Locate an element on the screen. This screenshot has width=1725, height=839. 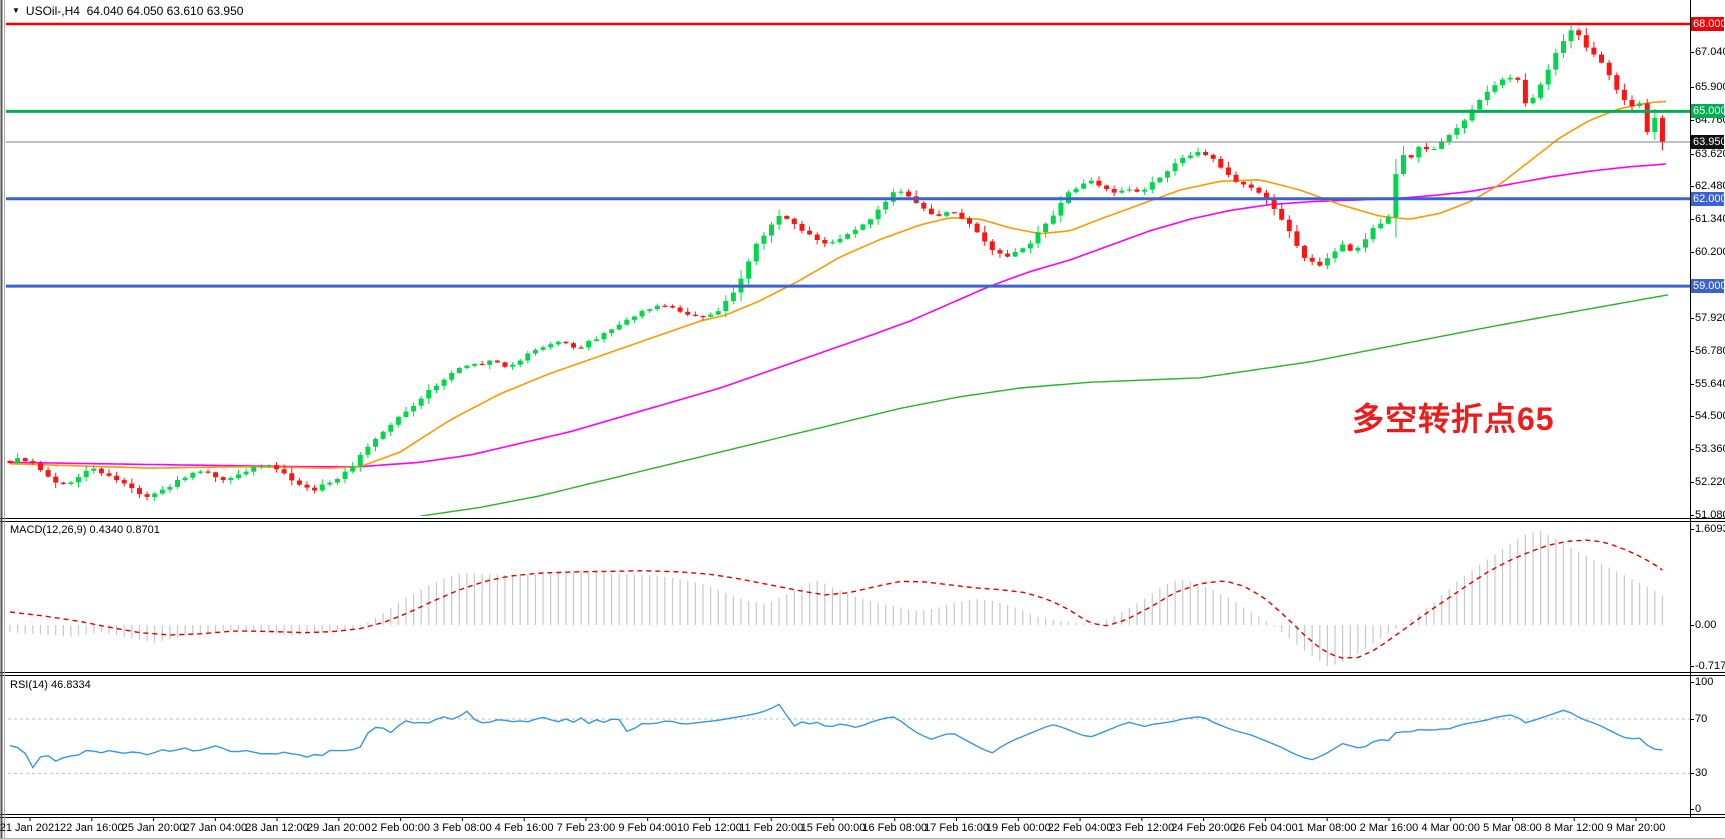
rsi-line is located at coordinates (836, 736).